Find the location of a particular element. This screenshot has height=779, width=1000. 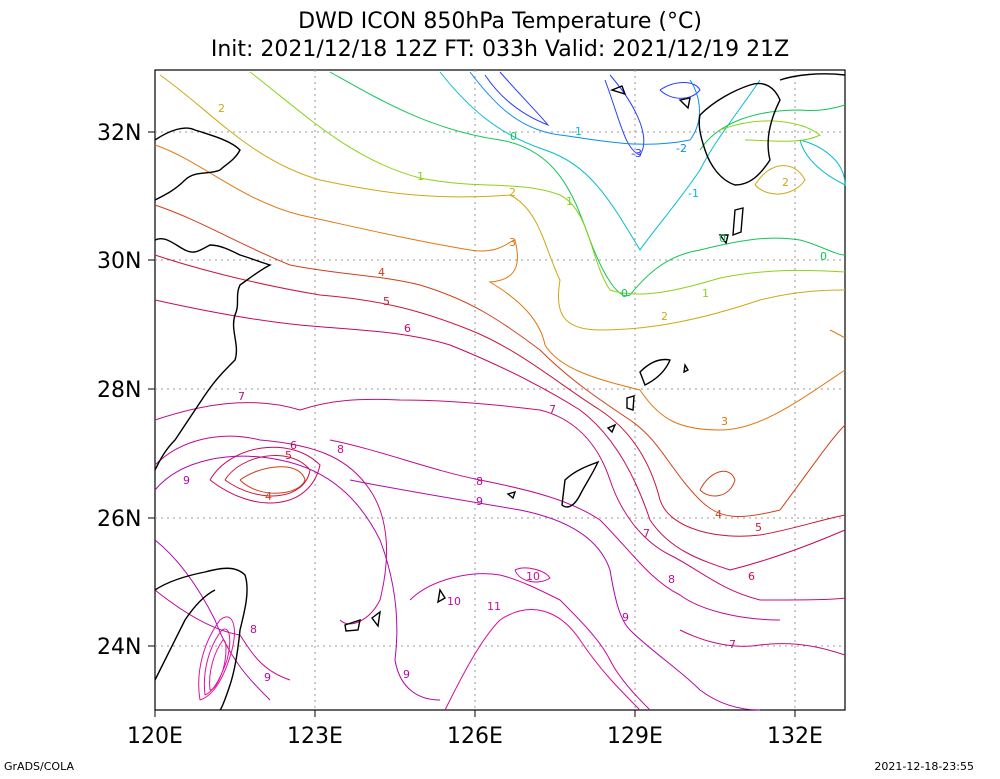

clabel-2-a: 2 is located at coordinates (221, 108).